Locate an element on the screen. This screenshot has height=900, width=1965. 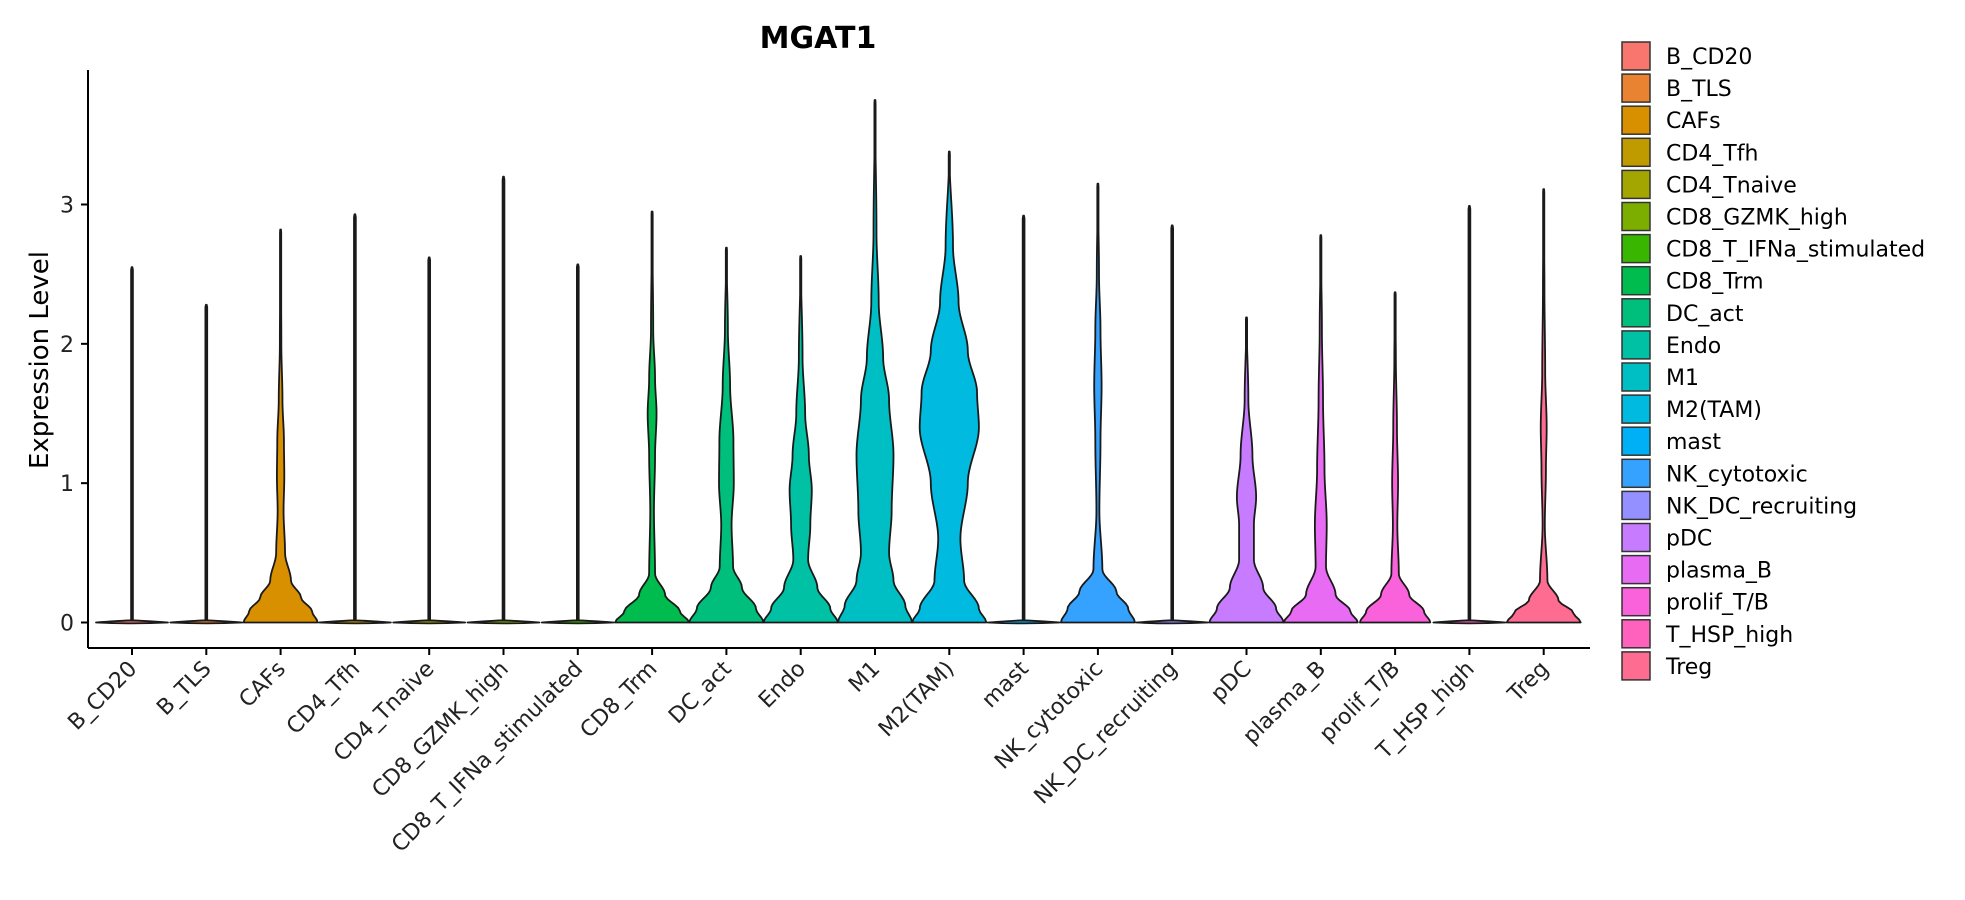
legend-label: plasma_B is located at coordinates (1719, 571).